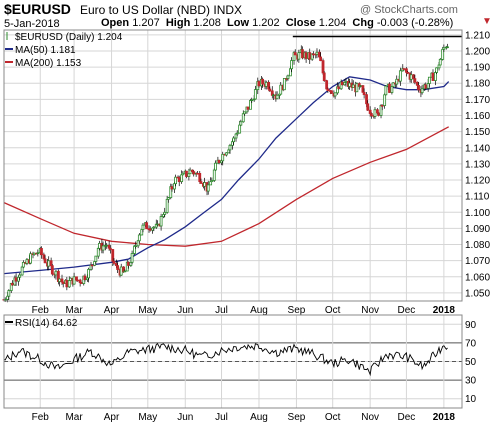 The height and width of the screenshot is (426, 494). Describe the element at coordinates (207, 23) in the screenshot. I see `high-value: 1.208` at that location.